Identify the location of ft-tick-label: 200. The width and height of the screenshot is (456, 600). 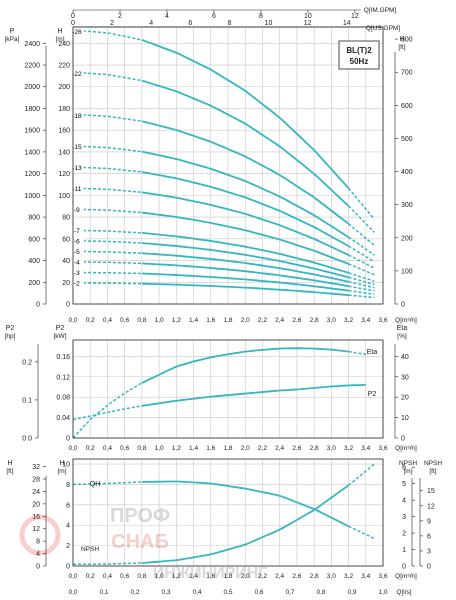
(407, 238).